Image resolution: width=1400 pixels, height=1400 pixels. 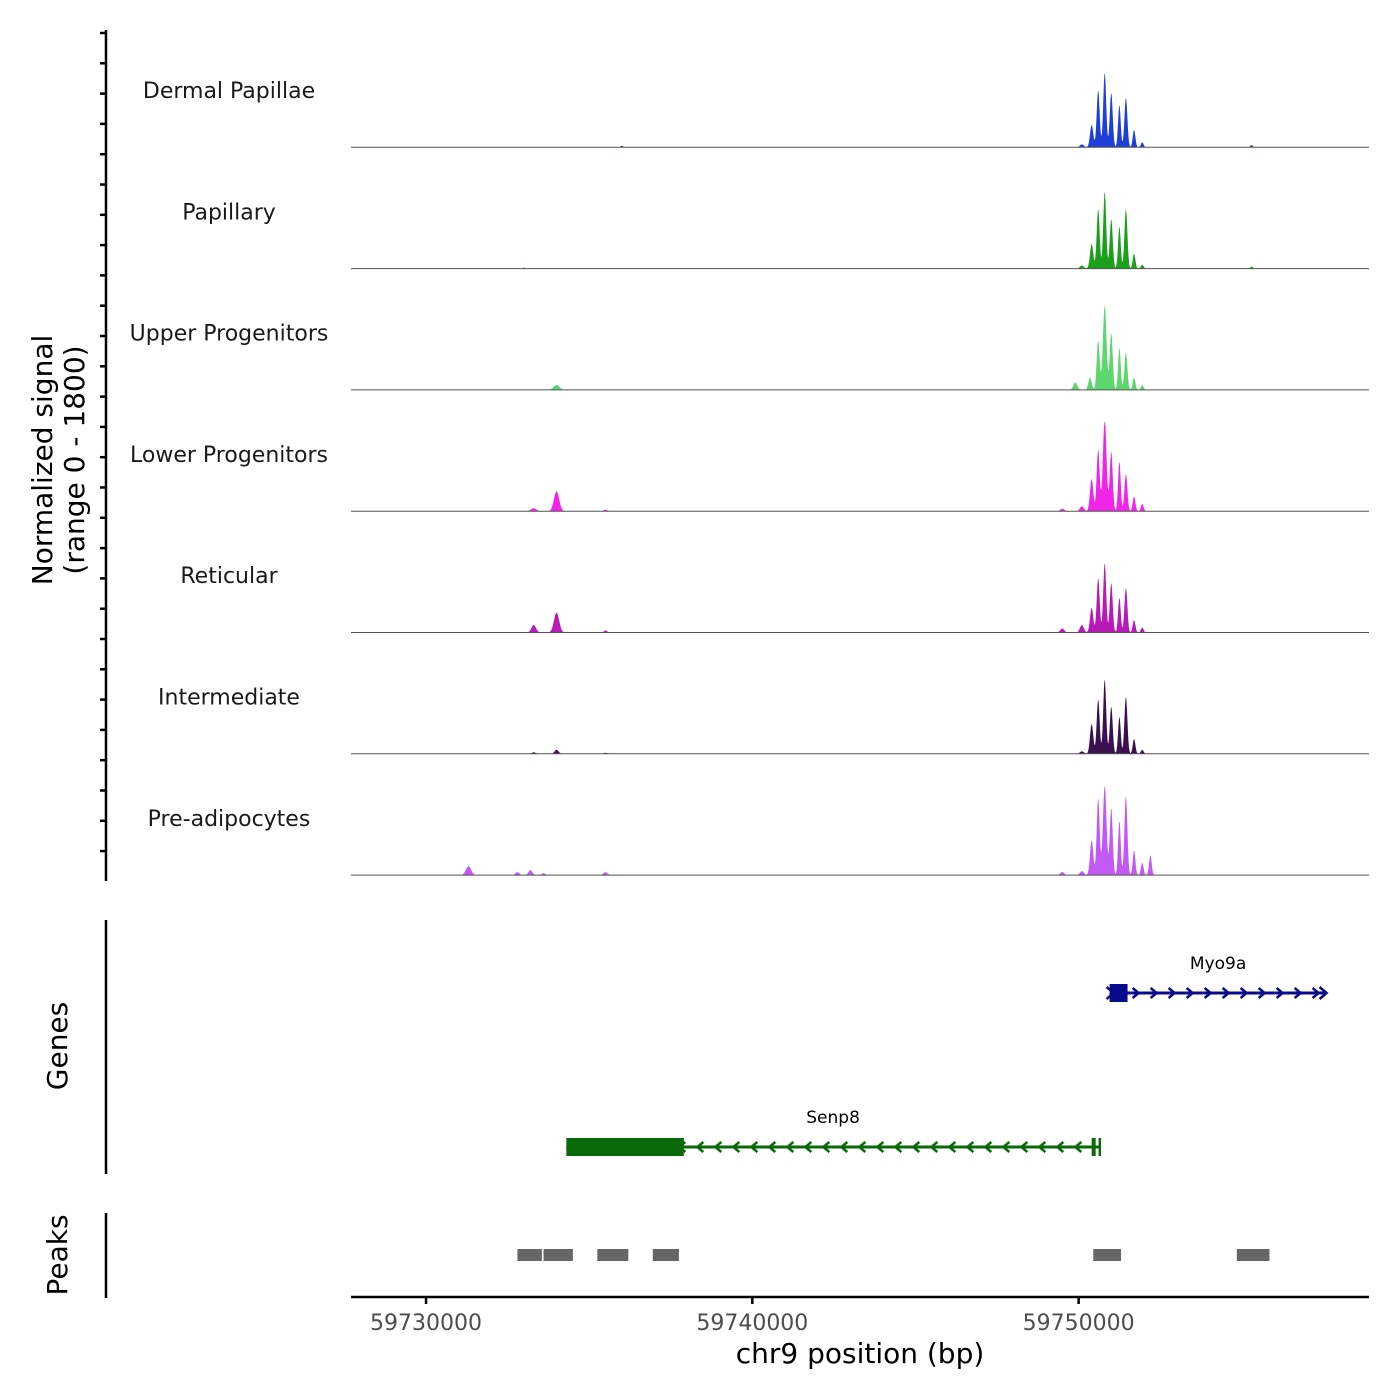 I want to click on x-axis-title: chr9 position (bp), so click(x=860, y=1353).